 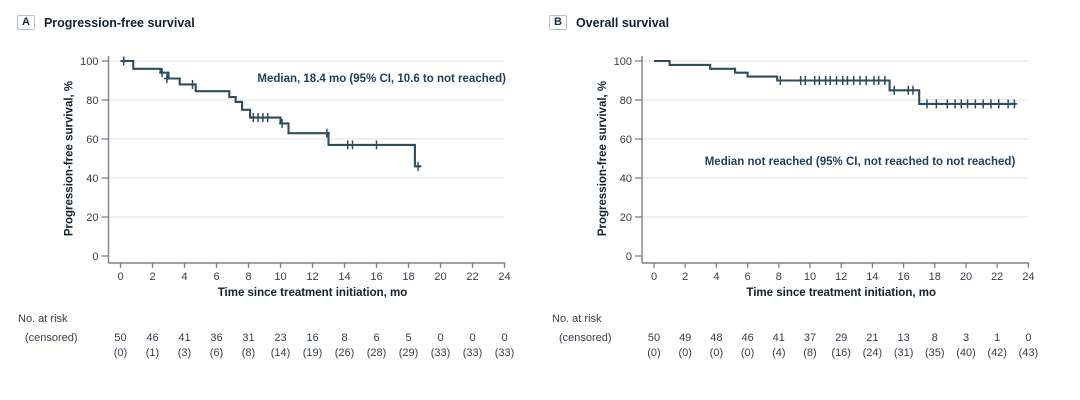 What do you see at coordinates (409, 353) in the screenshot?
I see `at-risk-censored-count: (29)` at bounding box center [409, 353].